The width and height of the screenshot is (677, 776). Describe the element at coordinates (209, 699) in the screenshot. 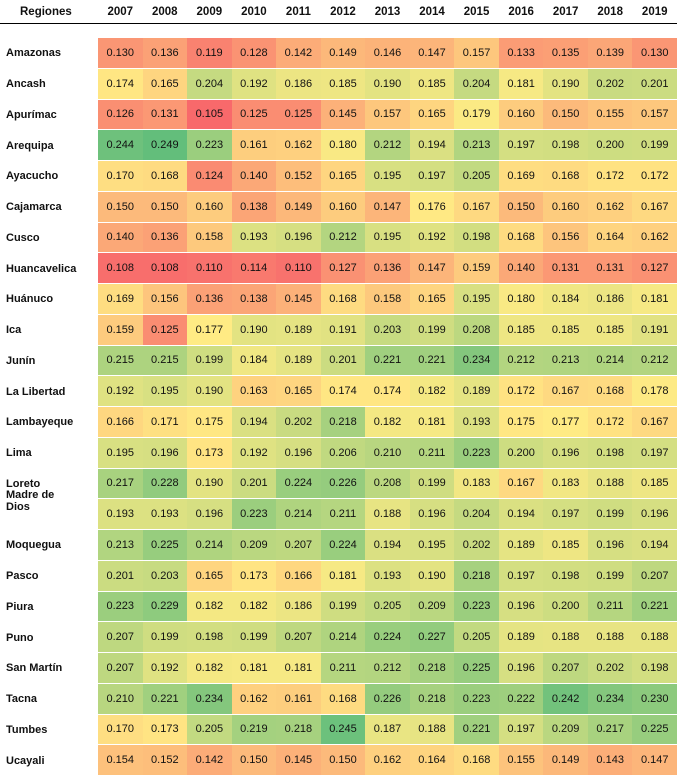

I see `value-cell: 0.234` at that location.